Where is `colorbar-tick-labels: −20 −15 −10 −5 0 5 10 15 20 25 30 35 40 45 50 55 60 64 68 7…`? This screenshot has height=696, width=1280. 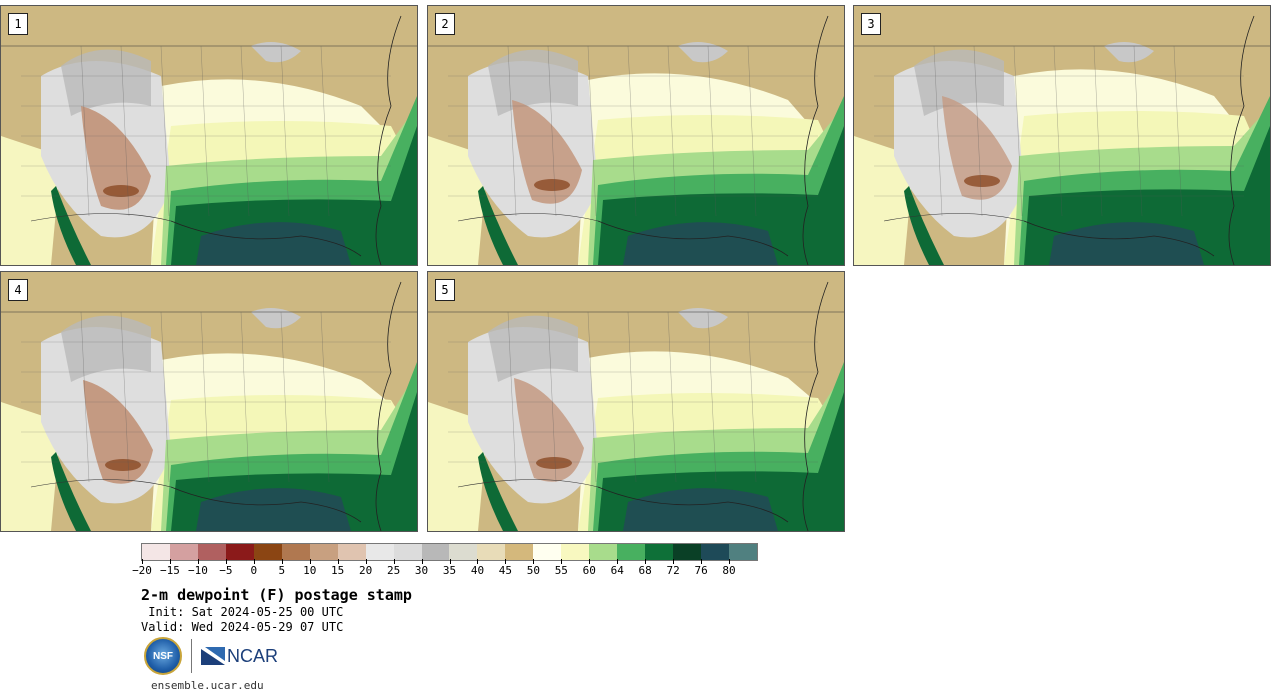
colorbar-tick-labels: −20 −15 −10 −5 0 5 10 15 20 25 30 35 40 45 50 55 60 64 68 7… is located at coordinates (445, 569).